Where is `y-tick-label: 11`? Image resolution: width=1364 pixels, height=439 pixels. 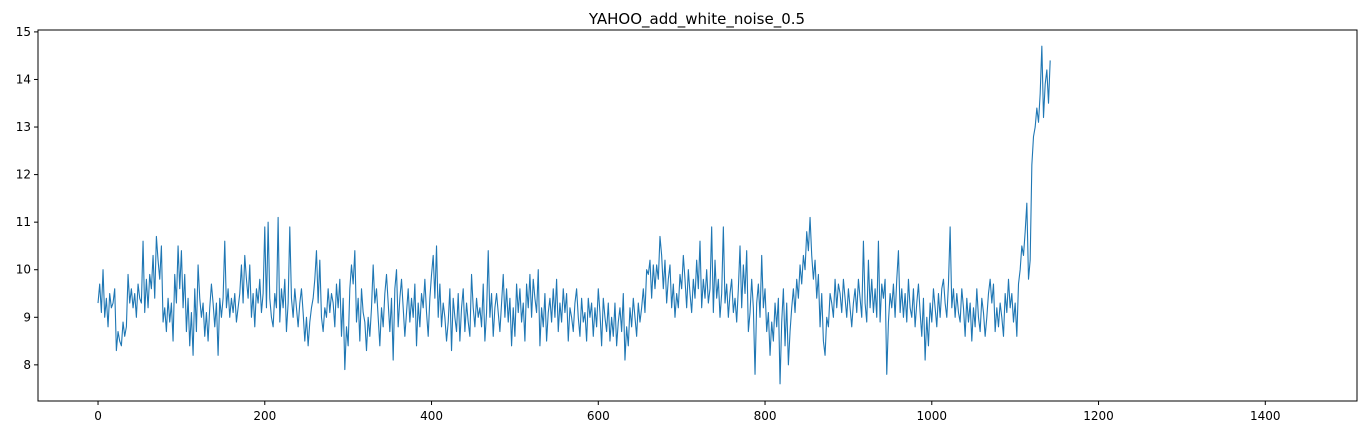
y-tick-label: 11 is located at coordinates (23, 222).